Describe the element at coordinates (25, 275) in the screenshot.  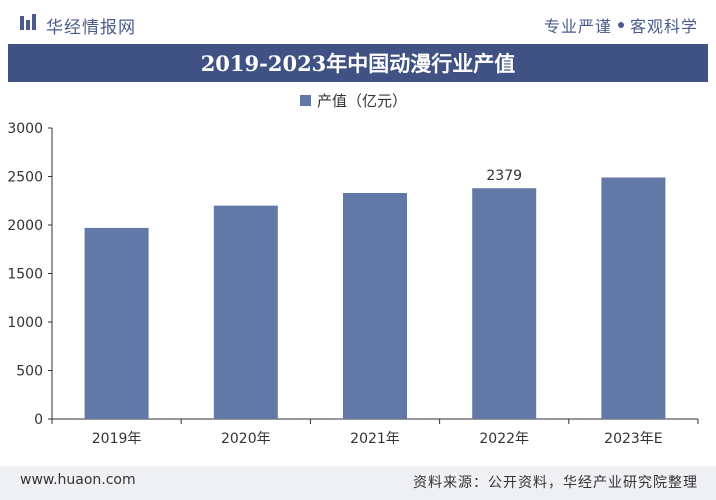
I see `y-tick-label: 1500` at that location.